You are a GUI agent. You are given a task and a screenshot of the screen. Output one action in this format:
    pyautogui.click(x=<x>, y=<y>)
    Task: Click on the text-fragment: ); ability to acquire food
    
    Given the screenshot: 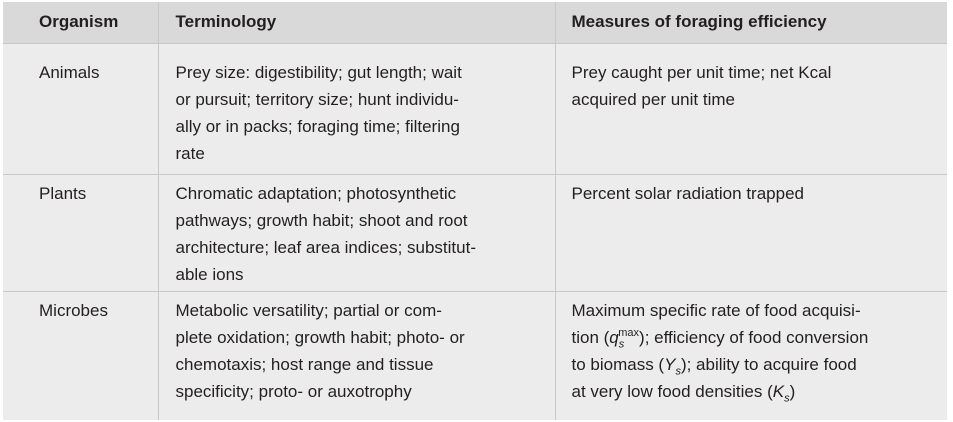 What is the action you would take?
    pyautogui.click(x=768, y=364)
    